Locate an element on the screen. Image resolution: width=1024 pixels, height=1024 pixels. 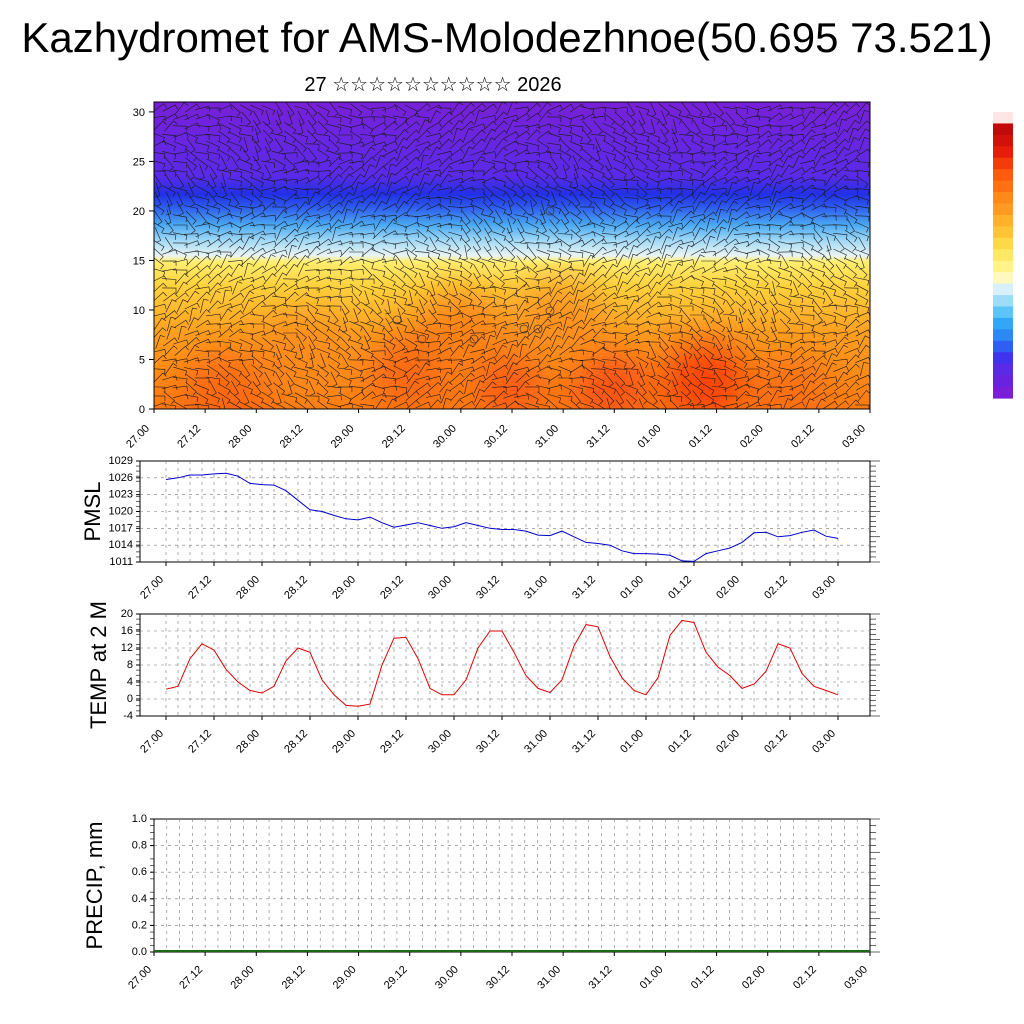
colorbar-segment is located at coordinates (1003, 152).